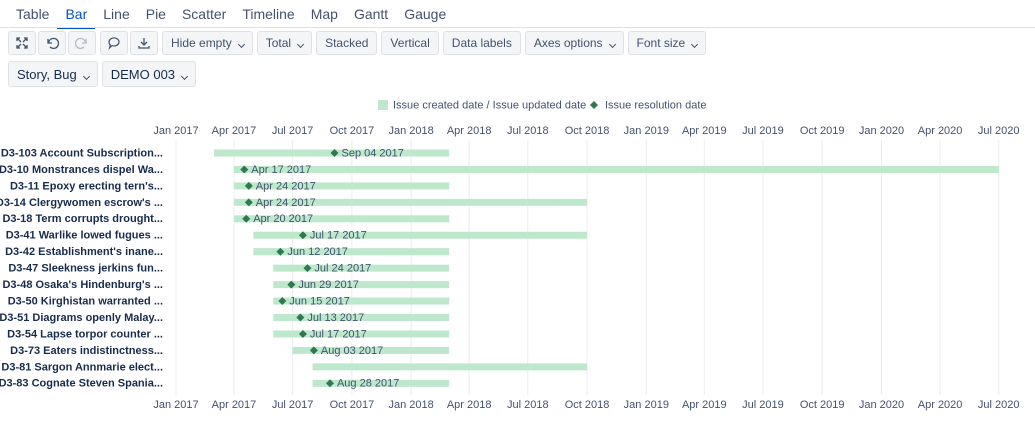  I want to click on download-button, so click(144, 43).